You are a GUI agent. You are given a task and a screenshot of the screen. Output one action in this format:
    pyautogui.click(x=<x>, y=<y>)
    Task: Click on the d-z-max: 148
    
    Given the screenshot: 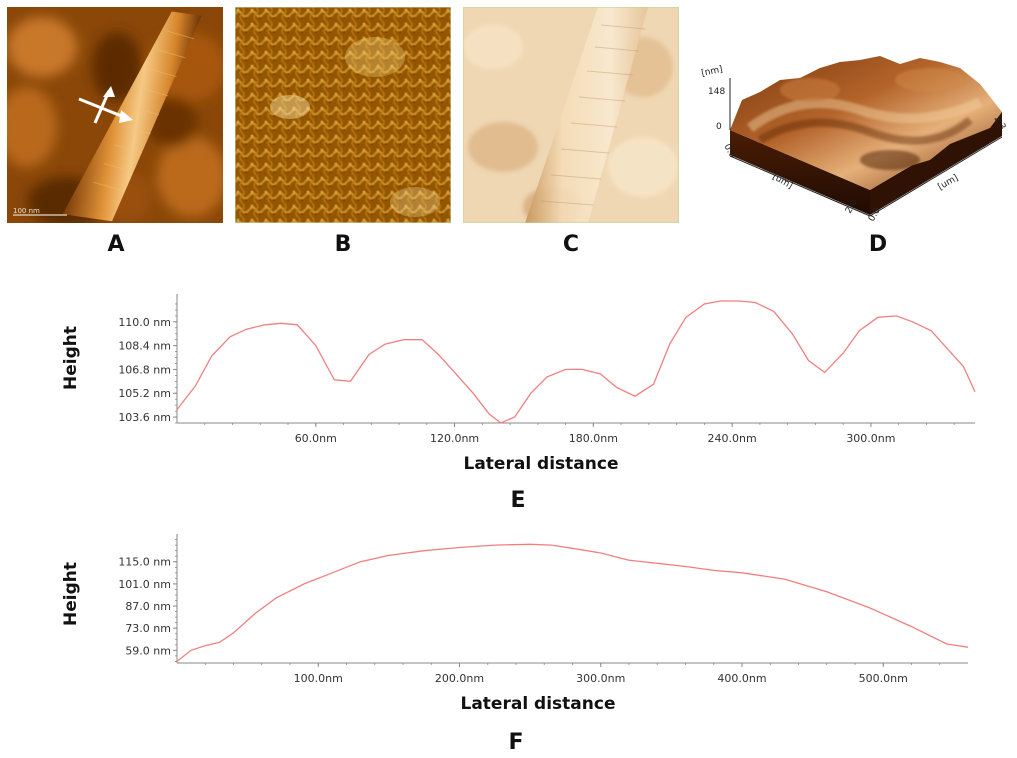 What is the action you would take?
    pyautogui.click(x=716, y=92)
    